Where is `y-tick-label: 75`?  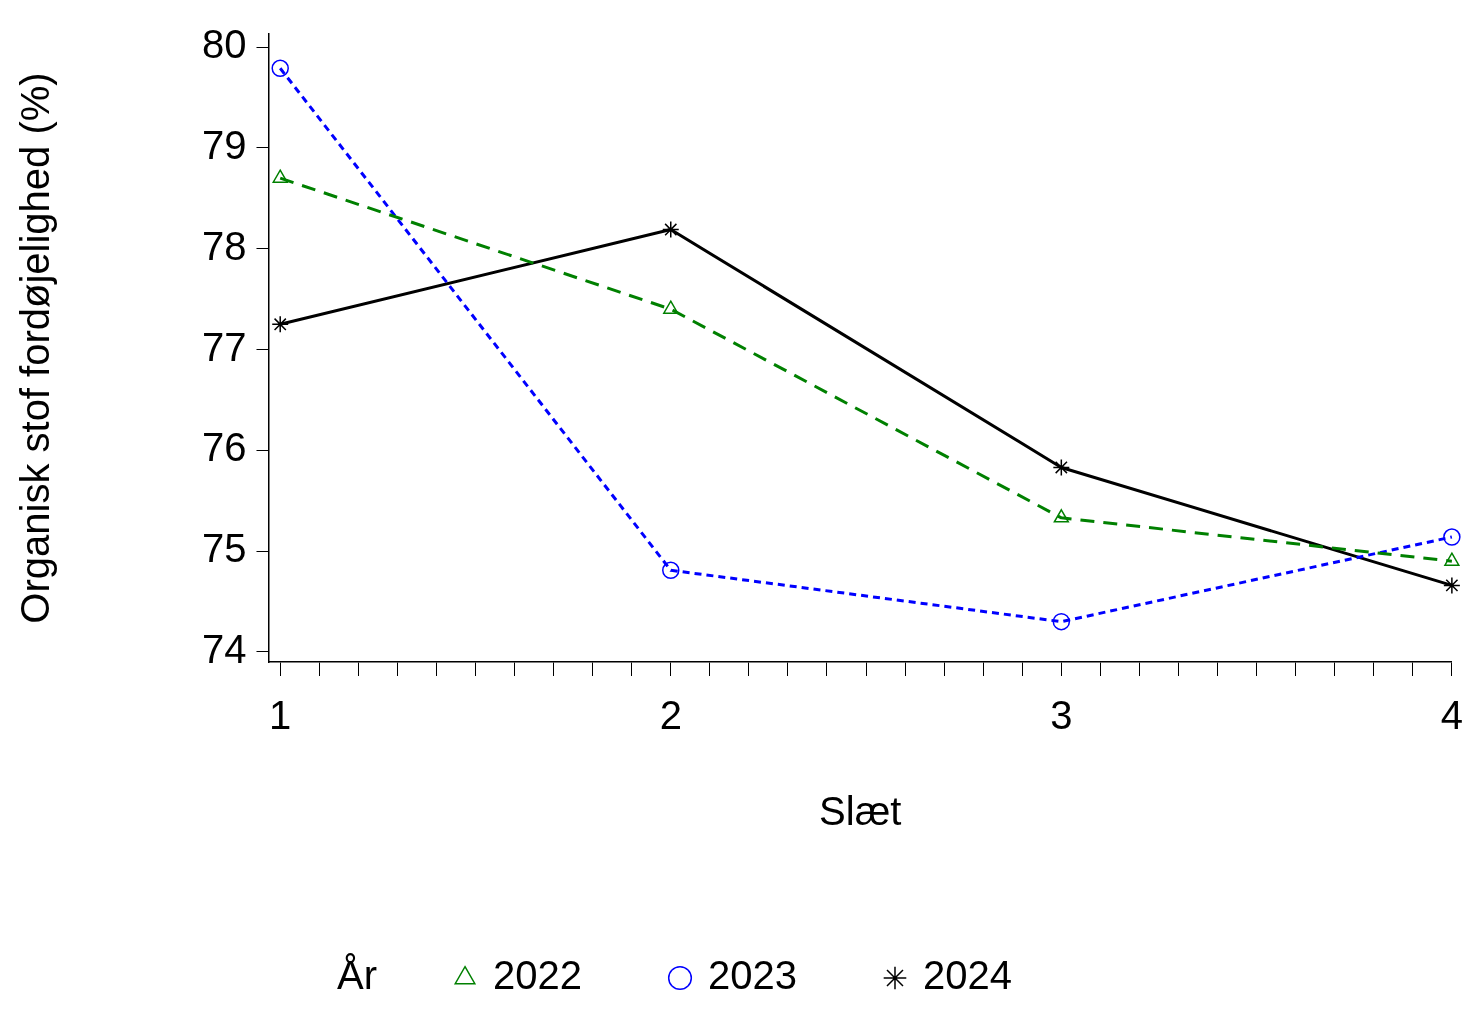 y-tick-label: 75 is located at coordinates (224, 548).